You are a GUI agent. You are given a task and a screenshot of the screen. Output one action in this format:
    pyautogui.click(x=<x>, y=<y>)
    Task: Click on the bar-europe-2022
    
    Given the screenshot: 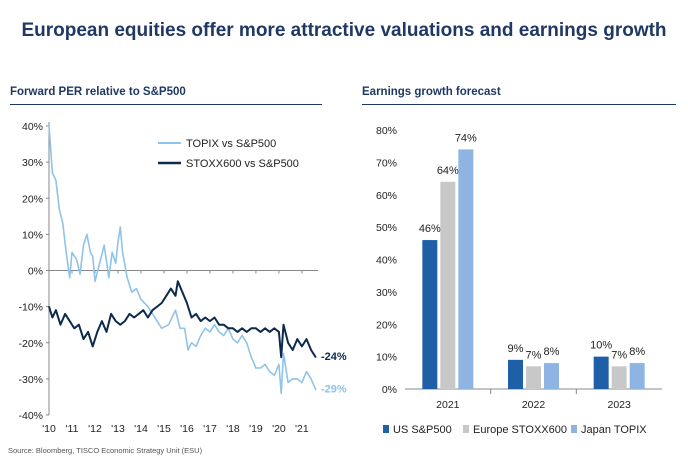 What is the action you would take?
    pyautogui.click(x=533, y=377)
    